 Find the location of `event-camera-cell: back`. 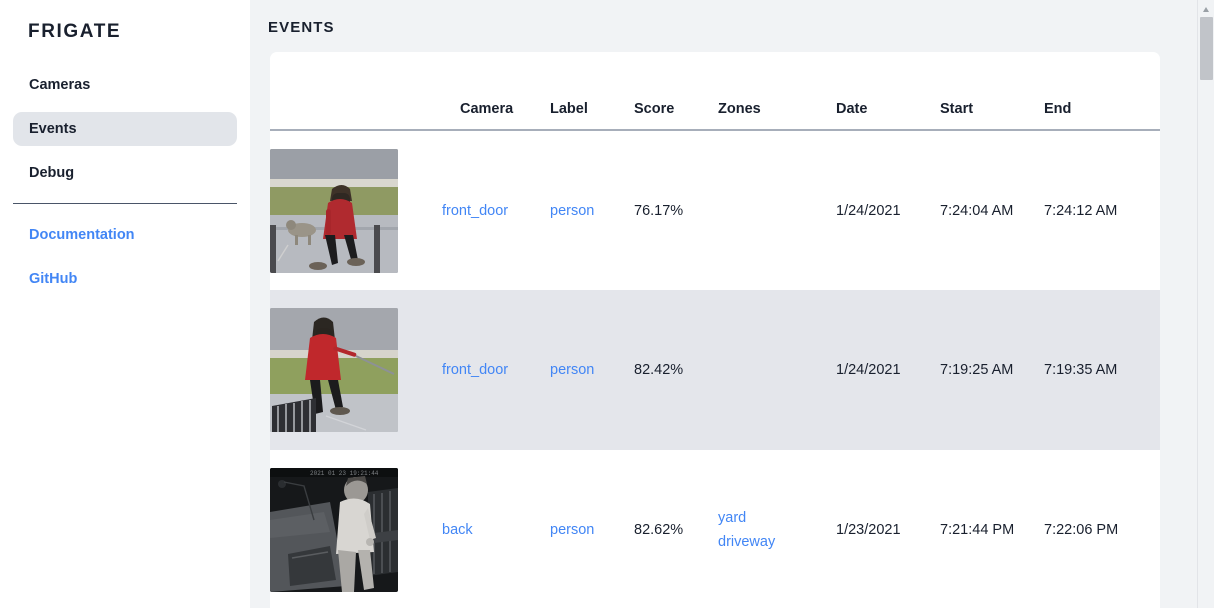

event-camera-cell: back is located at coordinates (496, 529).